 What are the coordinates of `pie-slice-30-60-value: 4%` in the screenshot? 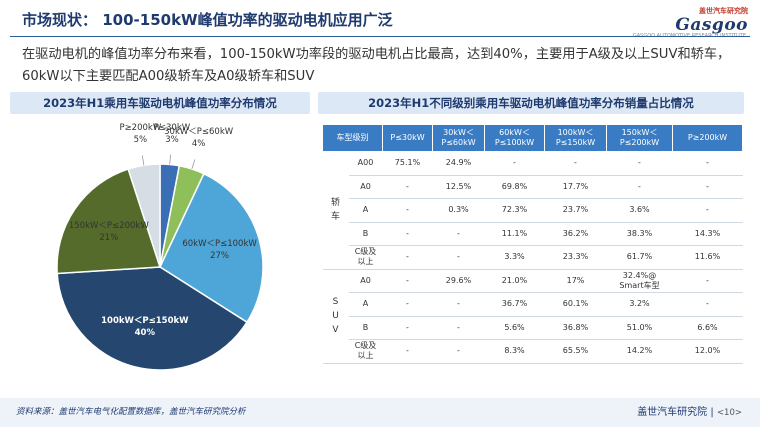 It's located at (198, 144).